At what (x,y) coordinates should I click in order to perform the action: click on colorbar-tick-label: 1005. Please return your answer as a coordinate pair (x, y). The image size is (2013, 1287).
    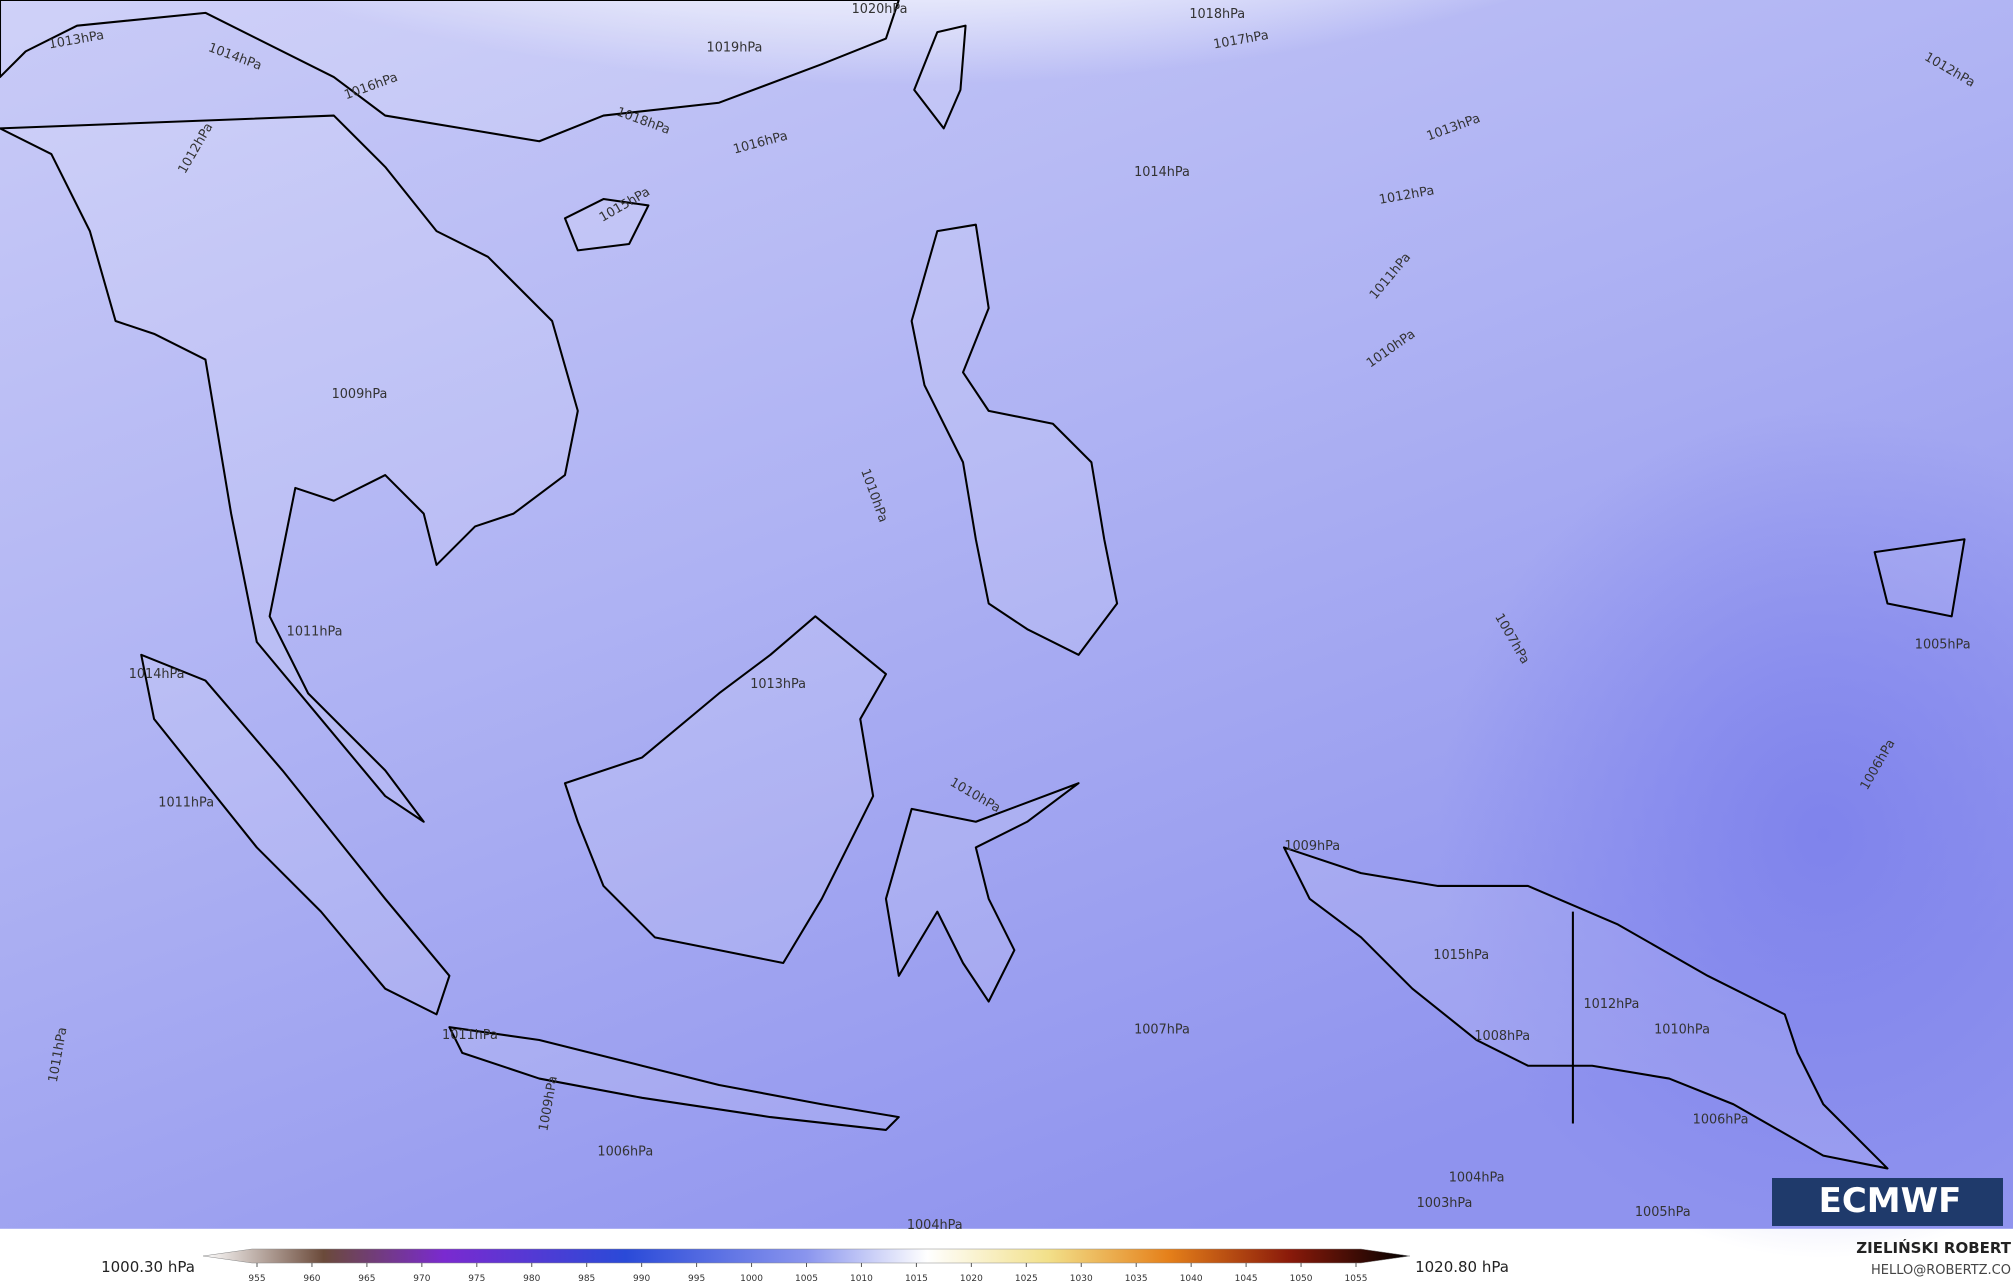
    Looking at the image, I should click on (806, 1279).